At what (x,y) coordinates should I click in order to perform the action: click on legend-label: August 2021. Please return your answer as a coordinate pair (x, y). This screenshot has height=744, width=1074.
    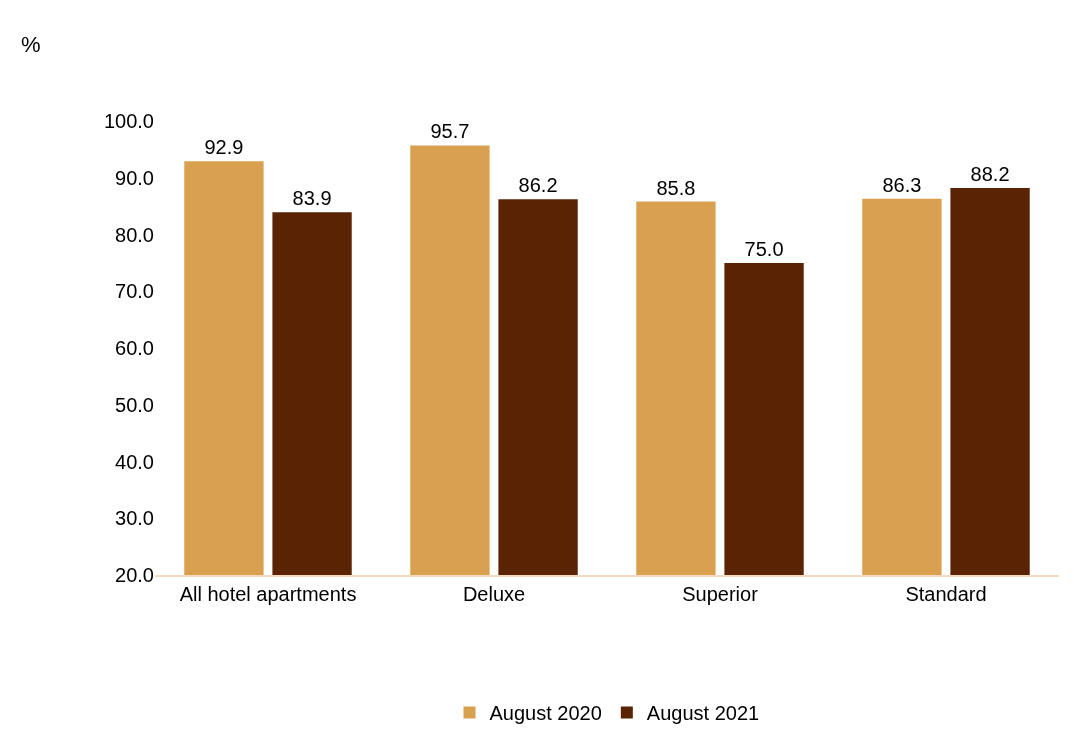
    Looking at the image, I should click on (703, 713).